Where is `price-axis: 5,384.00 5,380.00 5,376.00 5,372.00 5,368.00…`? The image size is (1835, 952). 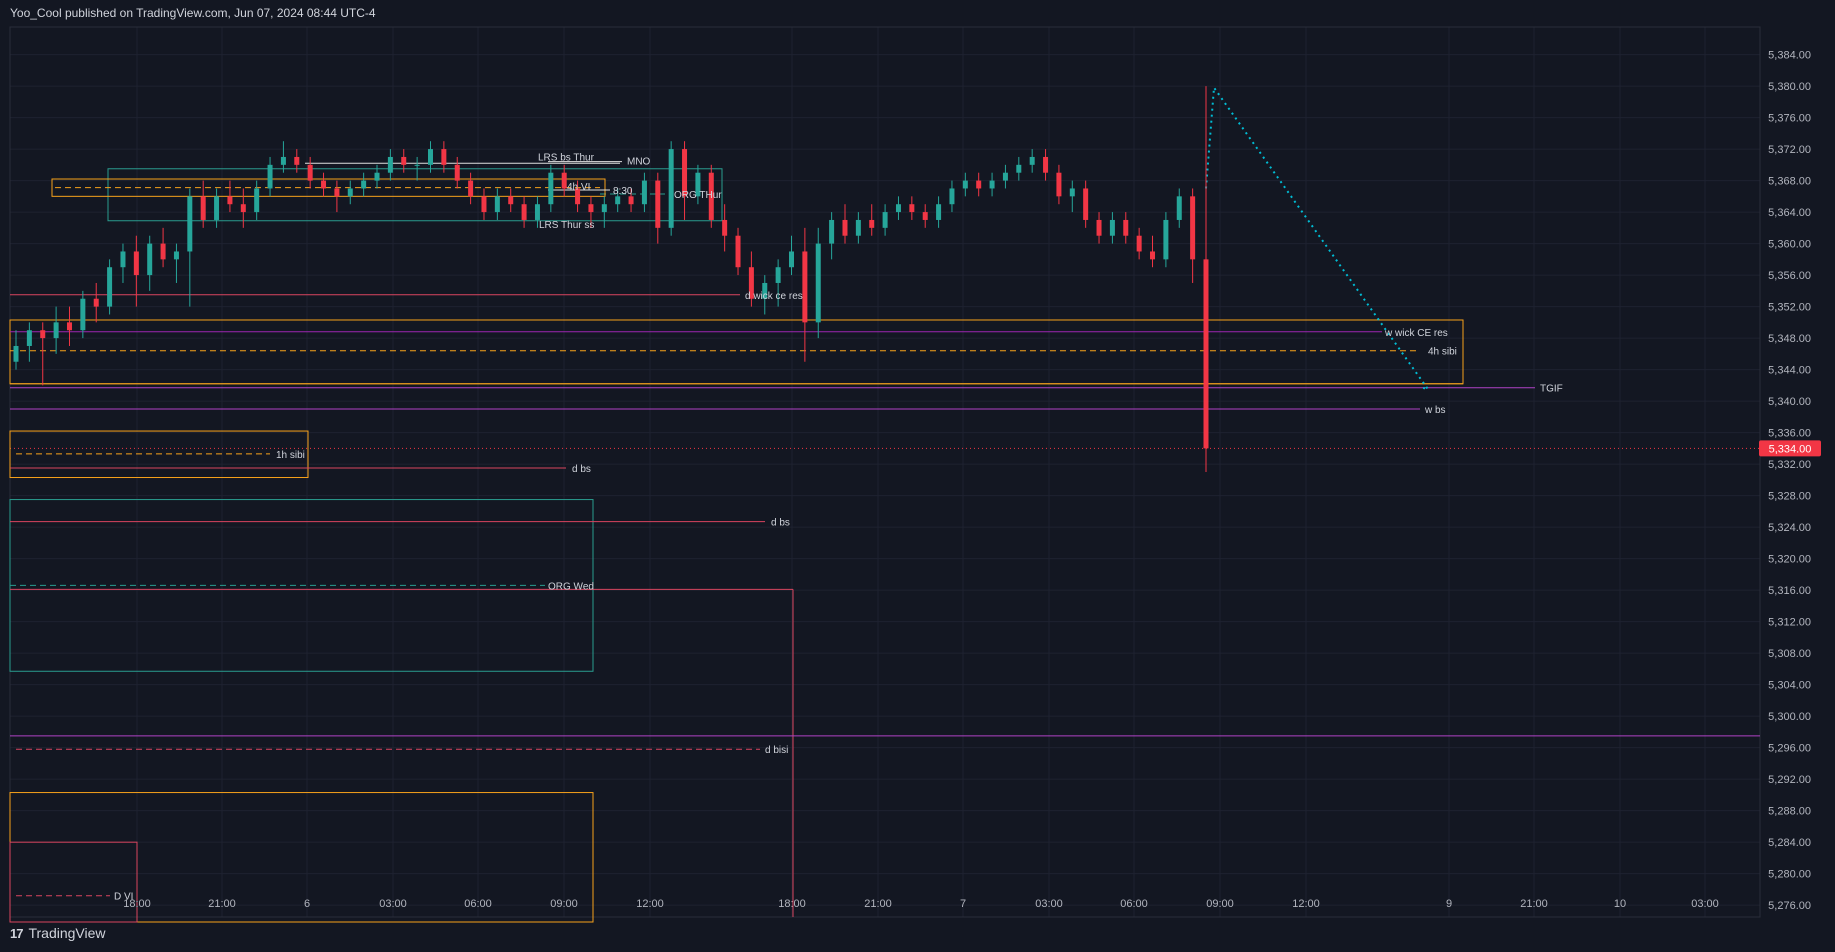 price-axis: 5,384.00 5,380.00 5,376.00 5,372.00 5,368.00… is located at coordinates (1789, 481).